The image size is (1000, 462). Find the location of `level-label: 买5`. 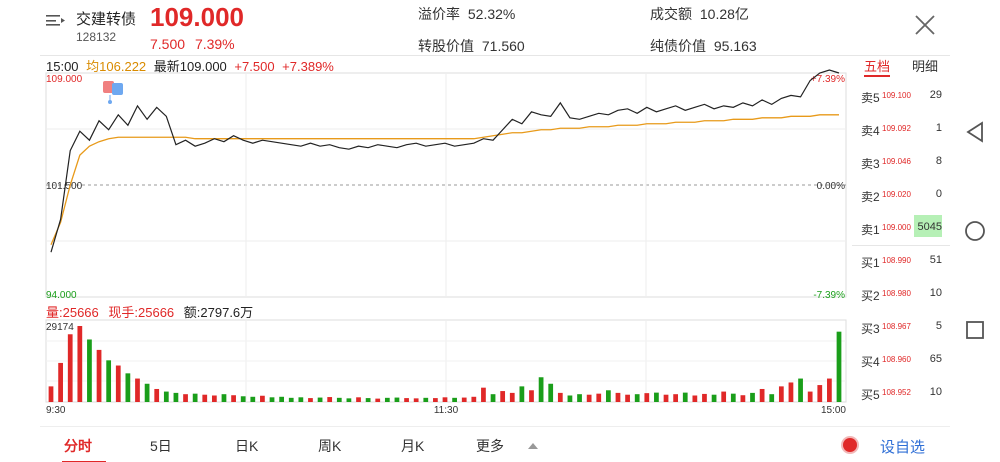

level-label: 买5 is located at coordinates (870, 395).